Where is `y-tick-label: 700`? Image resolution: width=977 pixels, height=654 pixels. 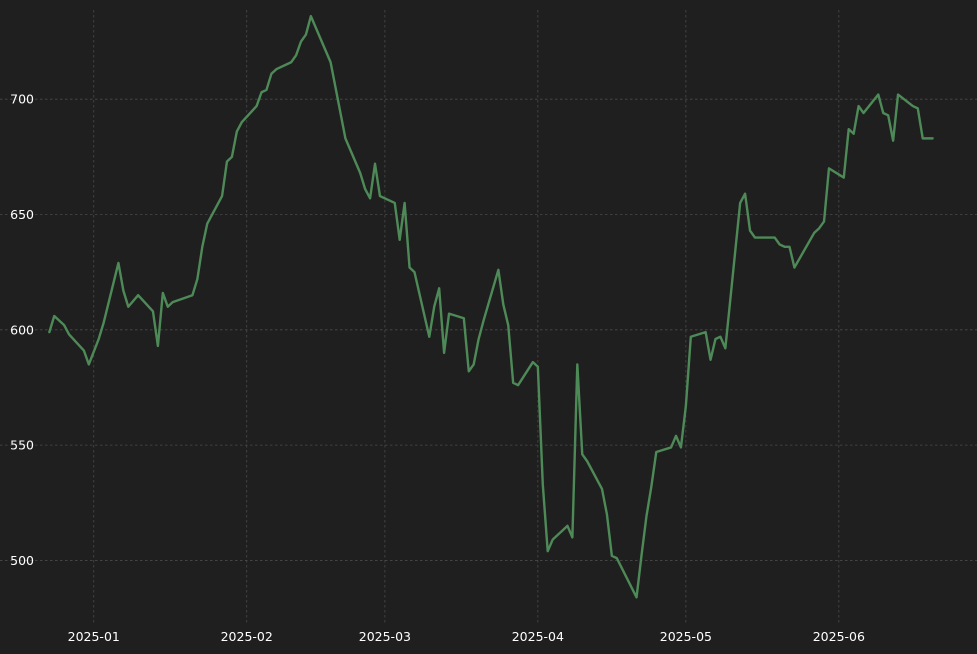
y-tick-label: 700 is located at coordinates (22, 99).